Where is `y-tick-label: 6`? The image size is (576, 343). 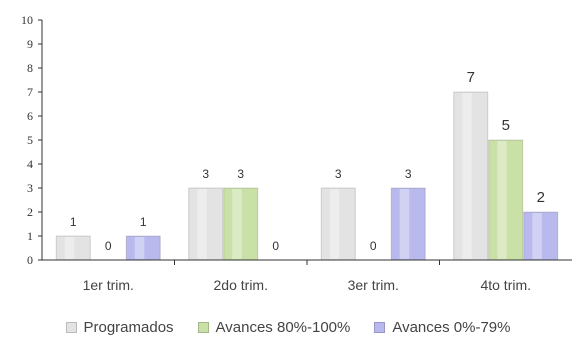 y-tick-label: 6 is located at coordinates (30, 116).